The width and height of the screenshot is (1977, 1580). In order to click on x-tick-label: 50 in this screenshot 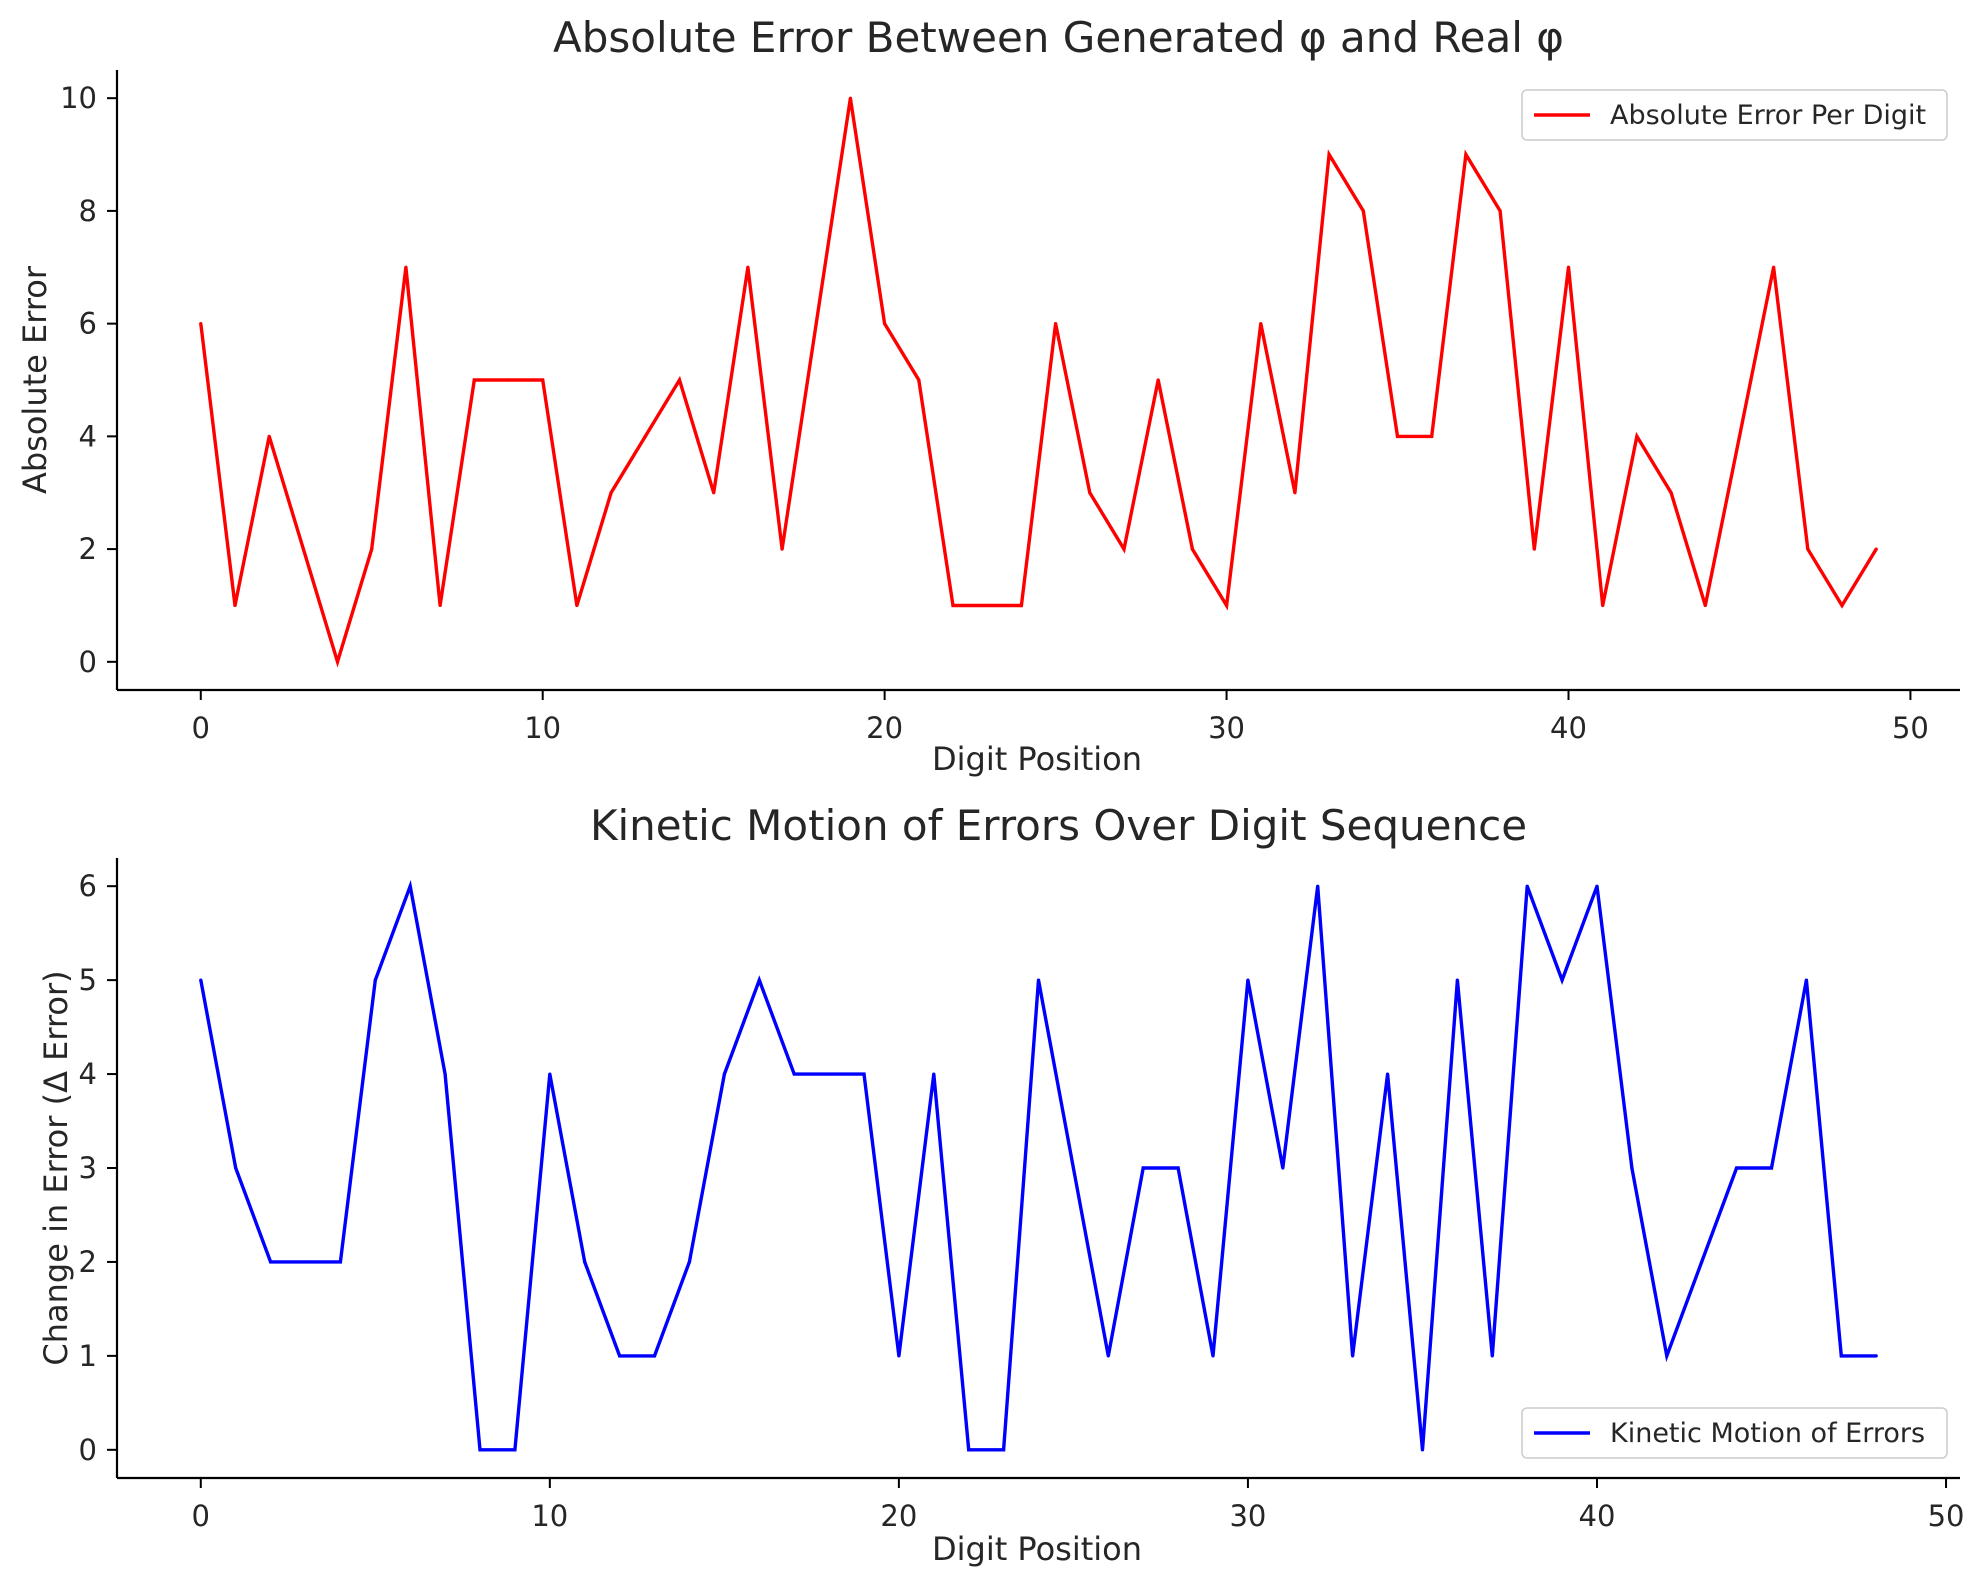, I will do `click(1910, 728)`.